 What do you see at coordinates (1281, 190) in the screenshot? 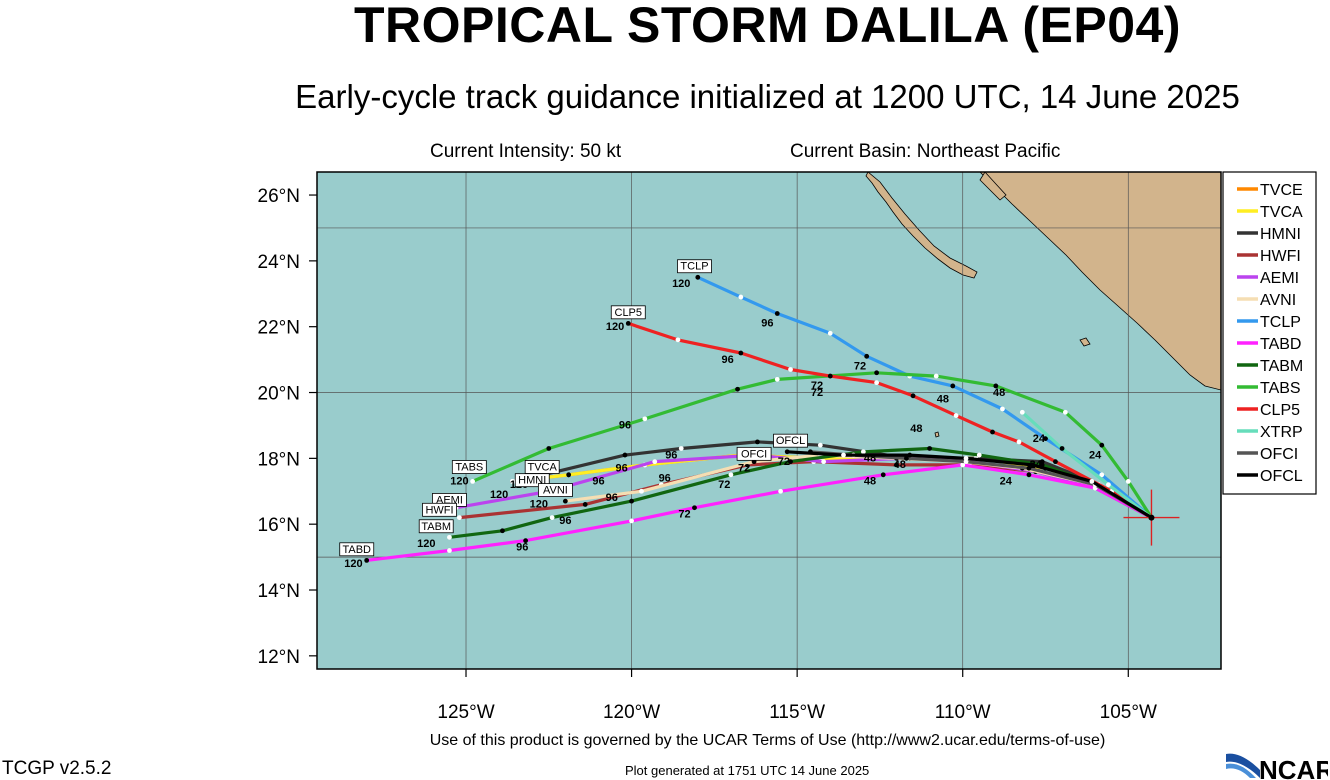
I see `legend-label-tvce: TVCE` at bounding box center [1281, 190].